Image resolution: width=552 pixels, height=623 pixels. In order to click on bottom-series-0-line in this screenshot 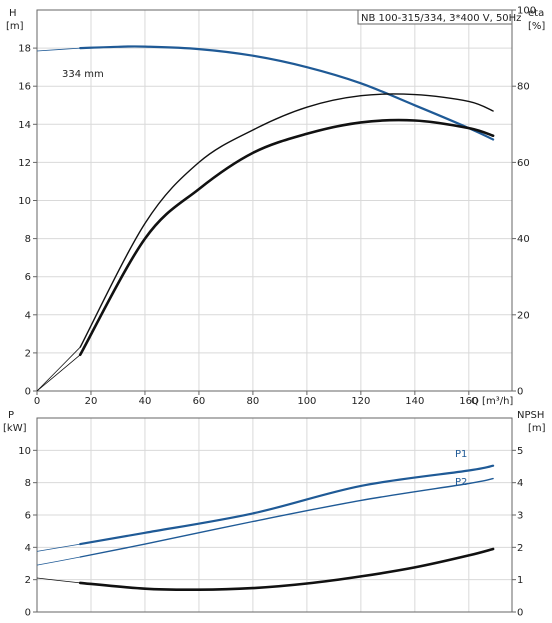, I will do `click(287, 505)`.